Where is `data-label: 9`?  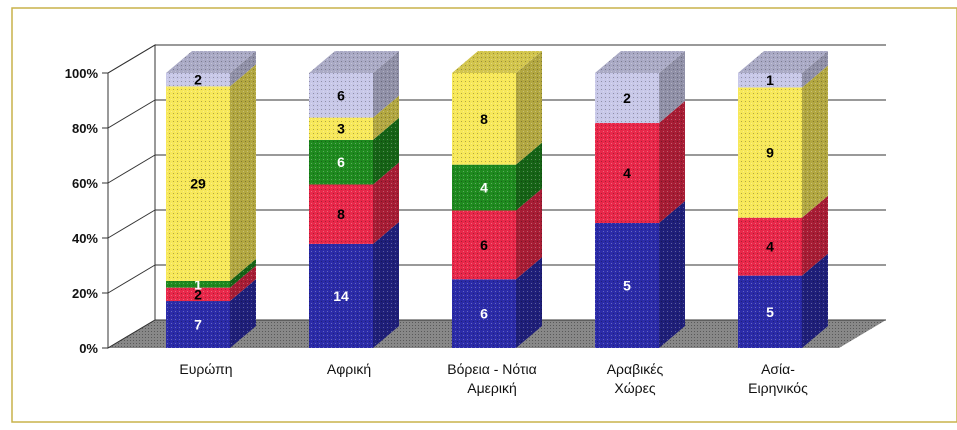
data-label: 9 is located at coordinates (770, 153).